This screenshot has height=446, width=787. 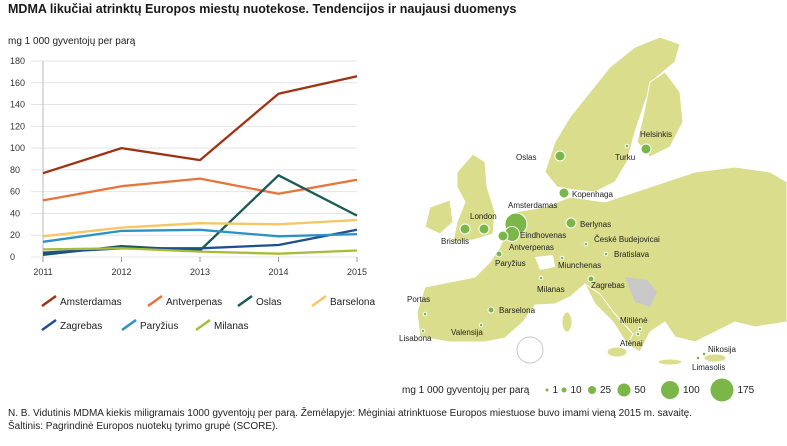 I want to click on map-city: Kopenhaga, so click(x=585, y=193).